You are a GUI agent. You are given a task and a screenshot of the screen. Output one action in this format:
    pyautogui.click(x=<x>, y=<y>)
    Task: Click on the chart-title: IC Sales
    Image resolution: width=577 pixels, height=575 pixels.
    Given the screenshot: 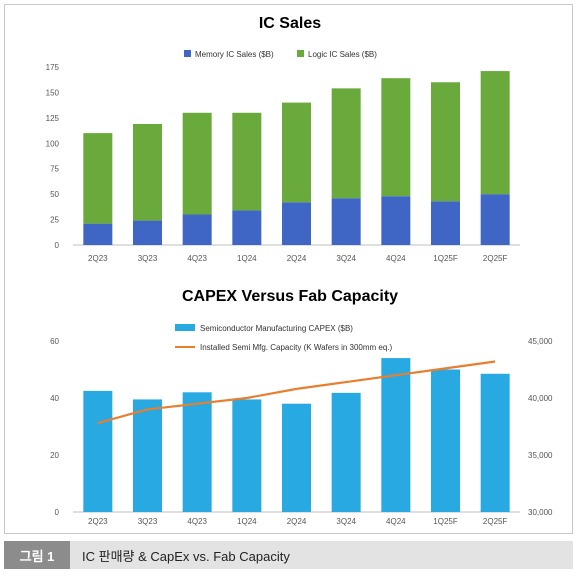 What is the action you would take?
    pyautogui.click(x=290, y=23)
    